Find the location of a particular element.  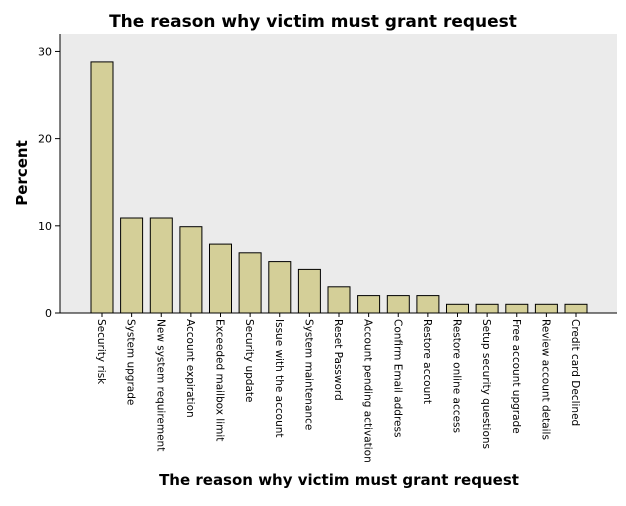

x-tick-label: Confirm Email address is located at coordinates (397, 378).